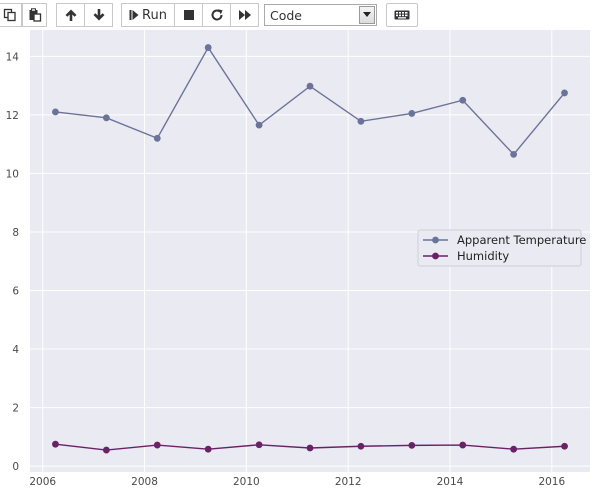  I want to click on cell-type-select: Code, so click(320, 15).